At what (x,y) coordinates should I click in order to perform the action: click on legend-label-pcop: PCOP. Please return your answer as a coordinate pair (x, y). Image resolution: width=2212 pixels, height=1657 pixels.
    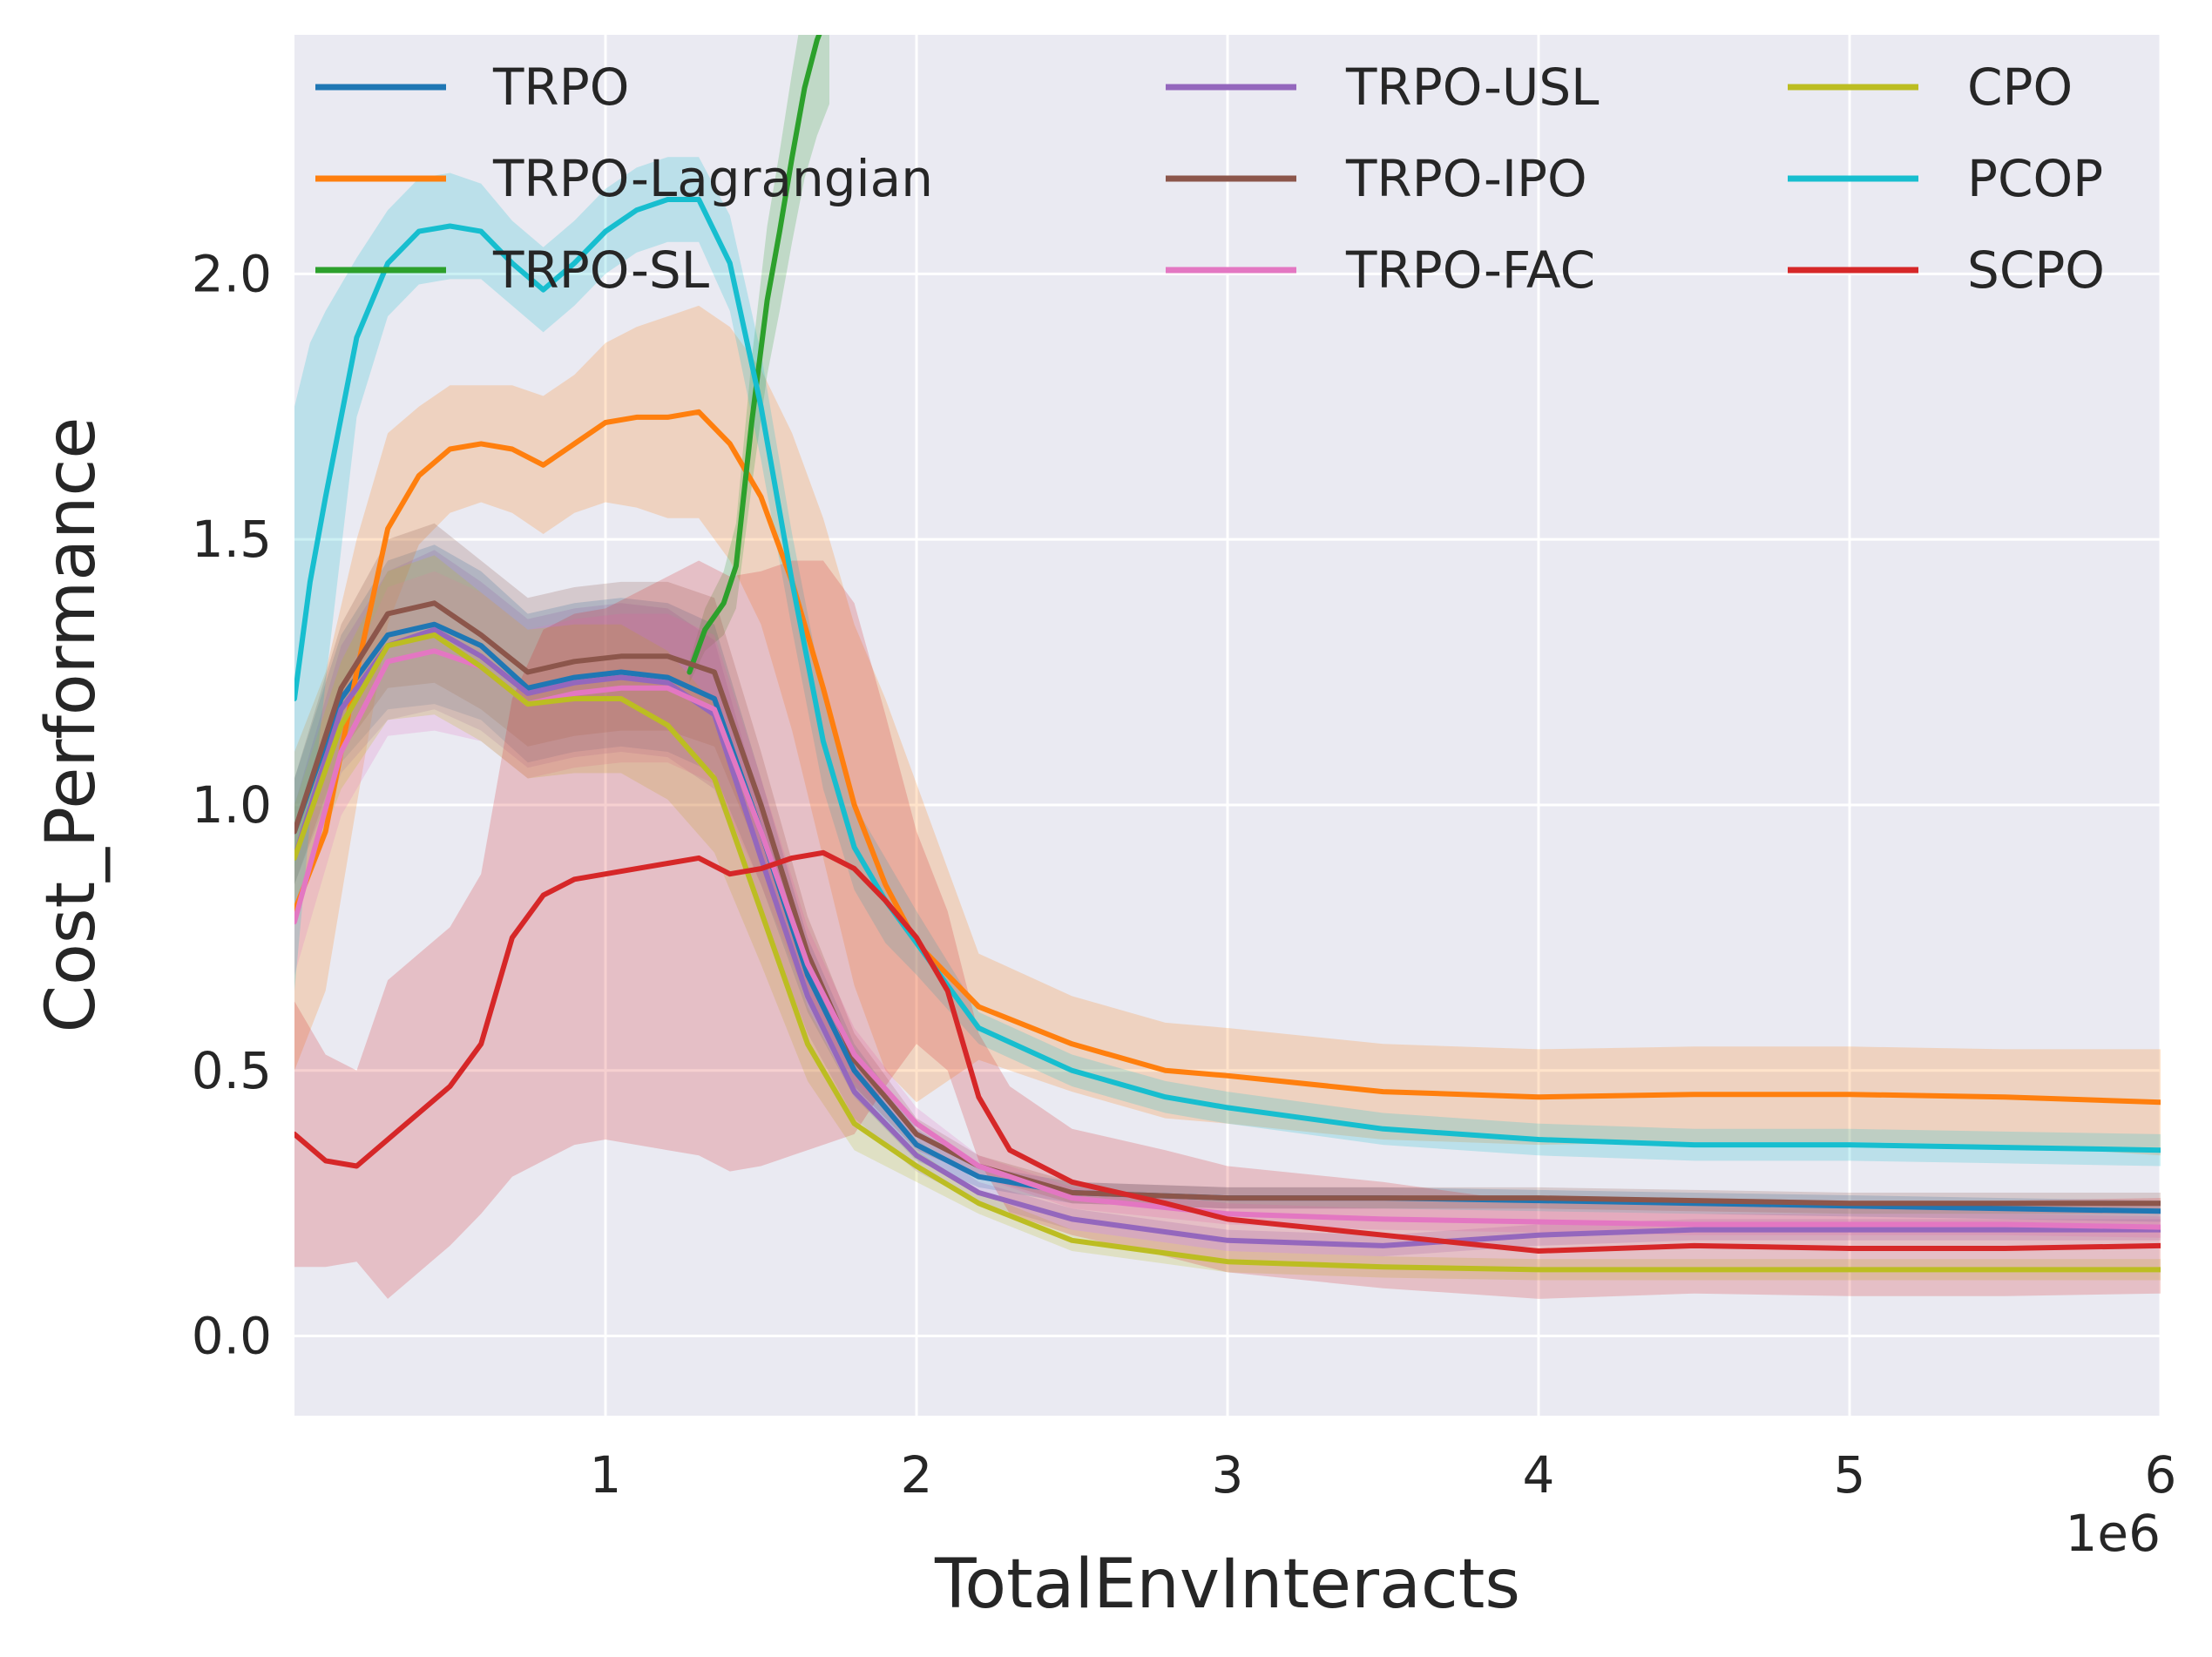
    Looking at the image, I should click on (2035, 179).